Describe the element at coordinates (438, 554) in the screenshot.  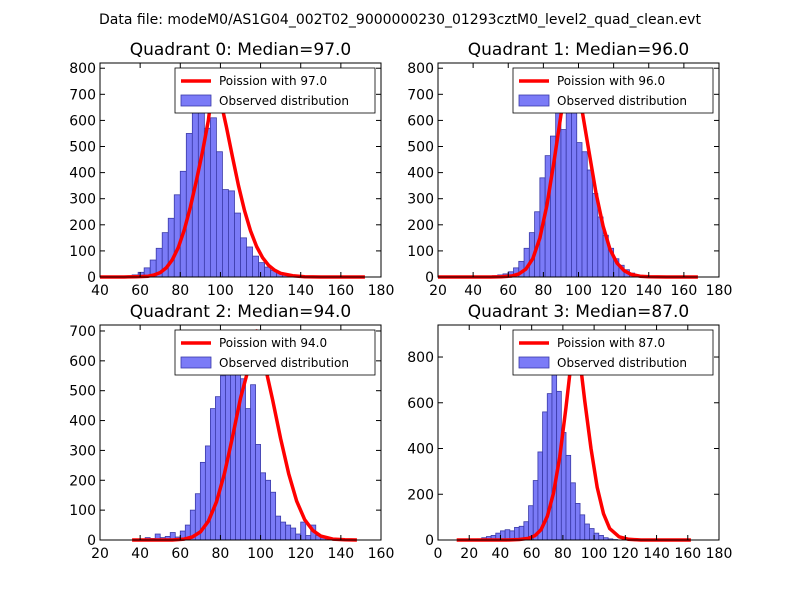
I see `x-tick-label: 0` at that location.